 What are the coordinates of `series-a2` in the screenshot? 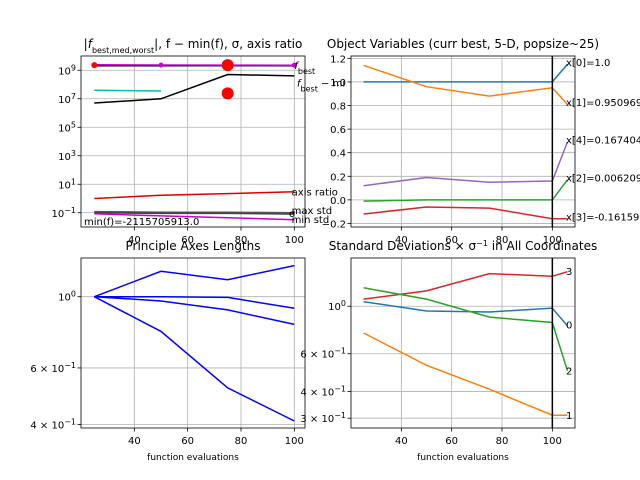 It's located at (194, 302).